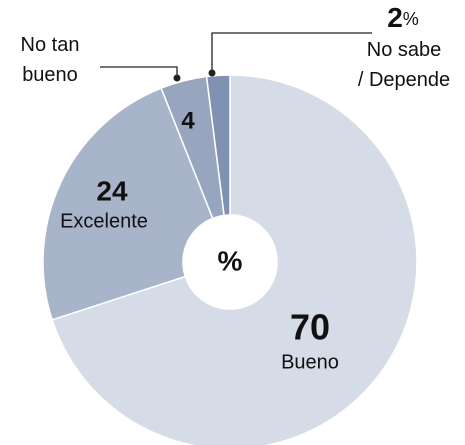 This screenshot has height=445, width=465. What do you see at coordinates (188, 120) in the screenshot?
I see `value-label: 4` at bounding box center [188, 120].